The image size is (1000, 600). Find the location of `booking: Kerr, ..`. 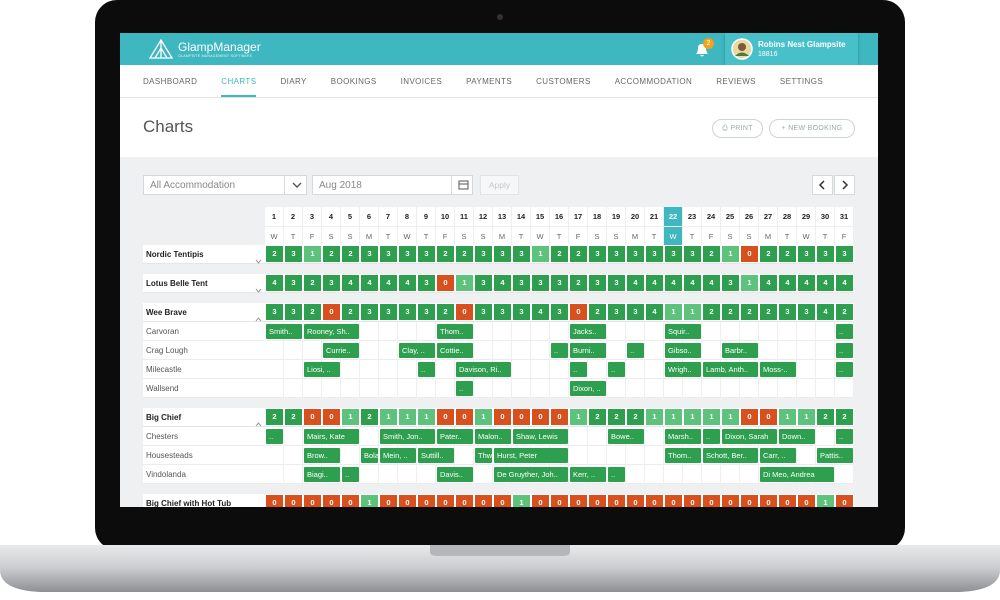

booking: Kerr, .. is located at coordinates (588, 474).